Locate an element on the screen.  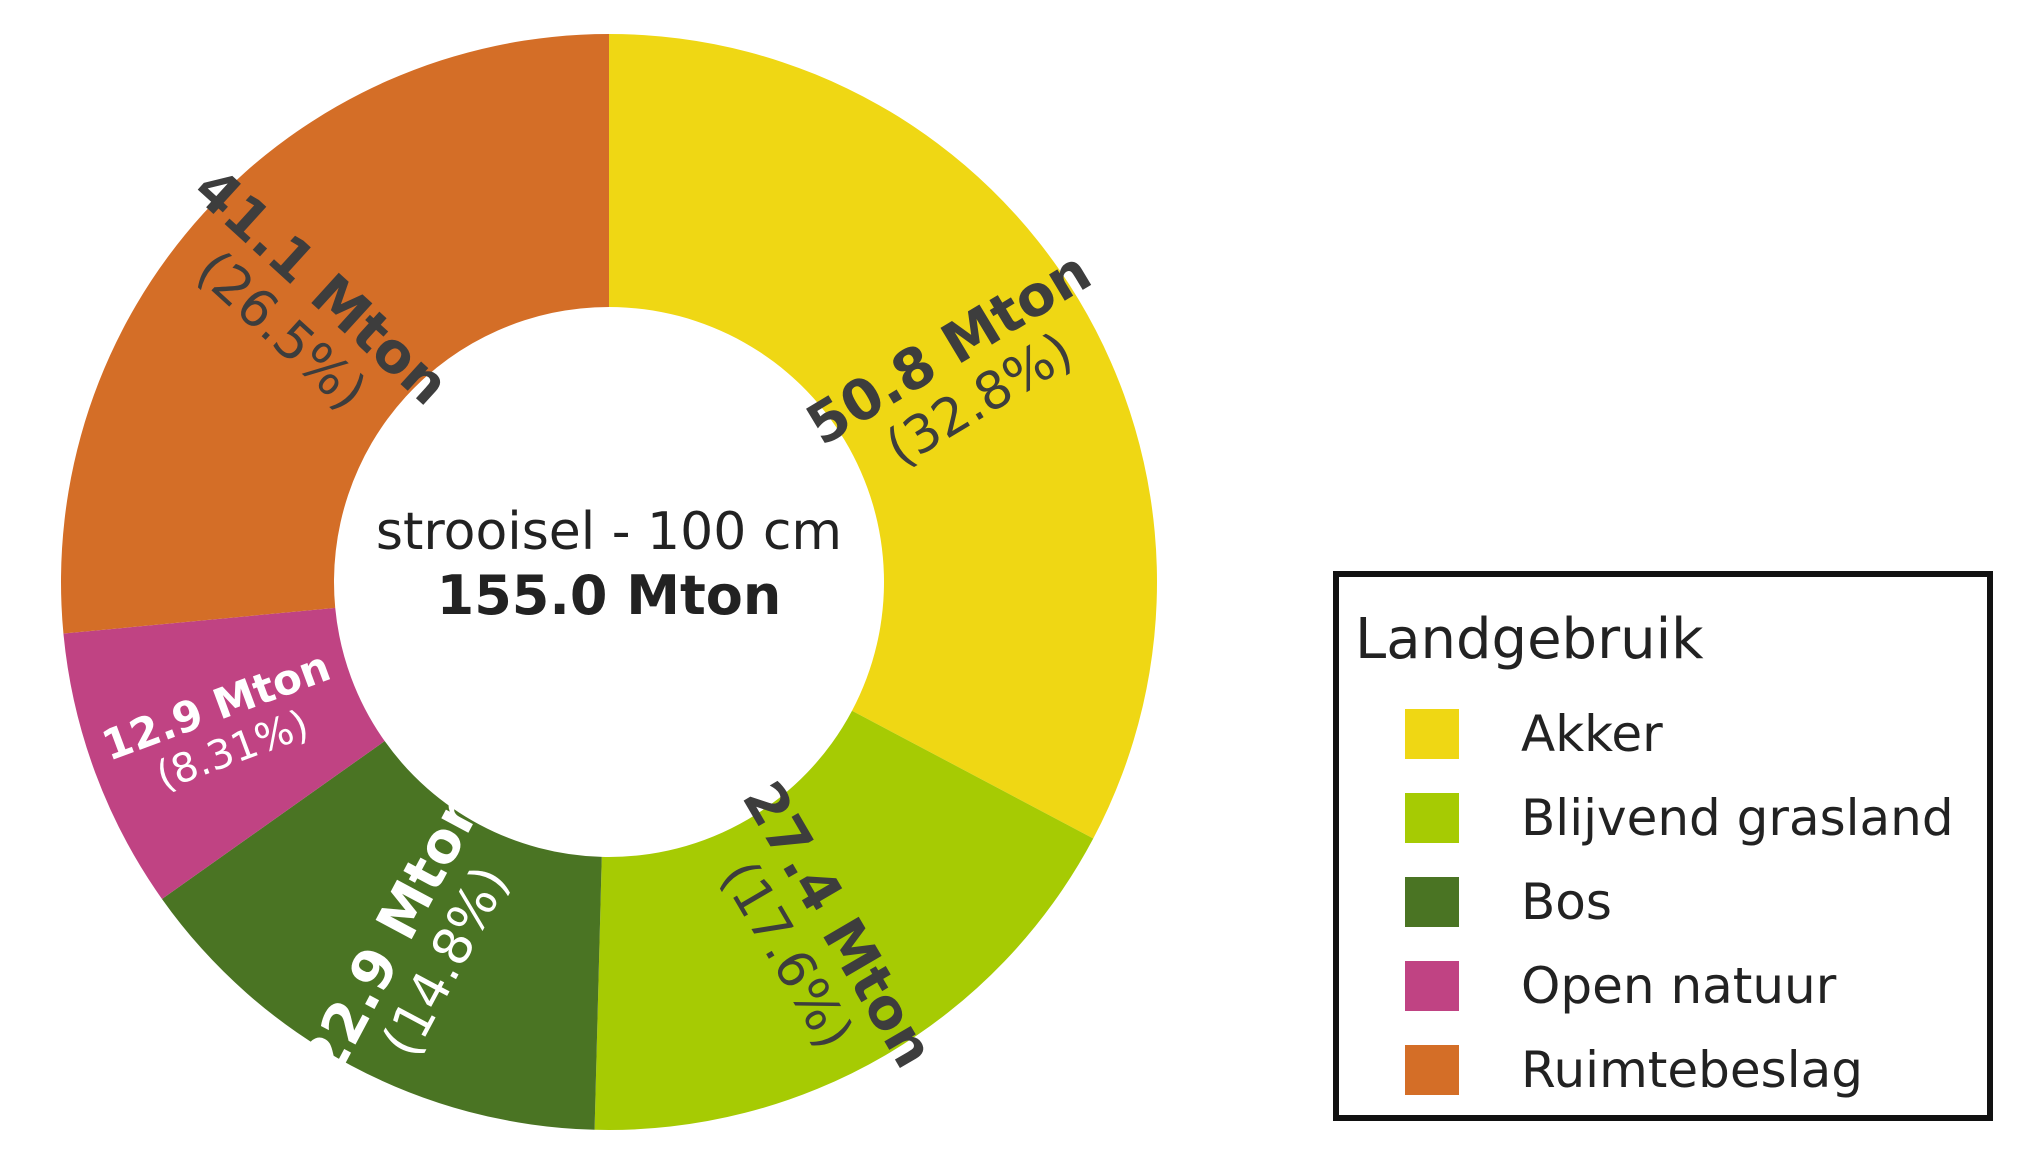
center-title: strooisel - 100 cm is located at coordinates (609, 532).